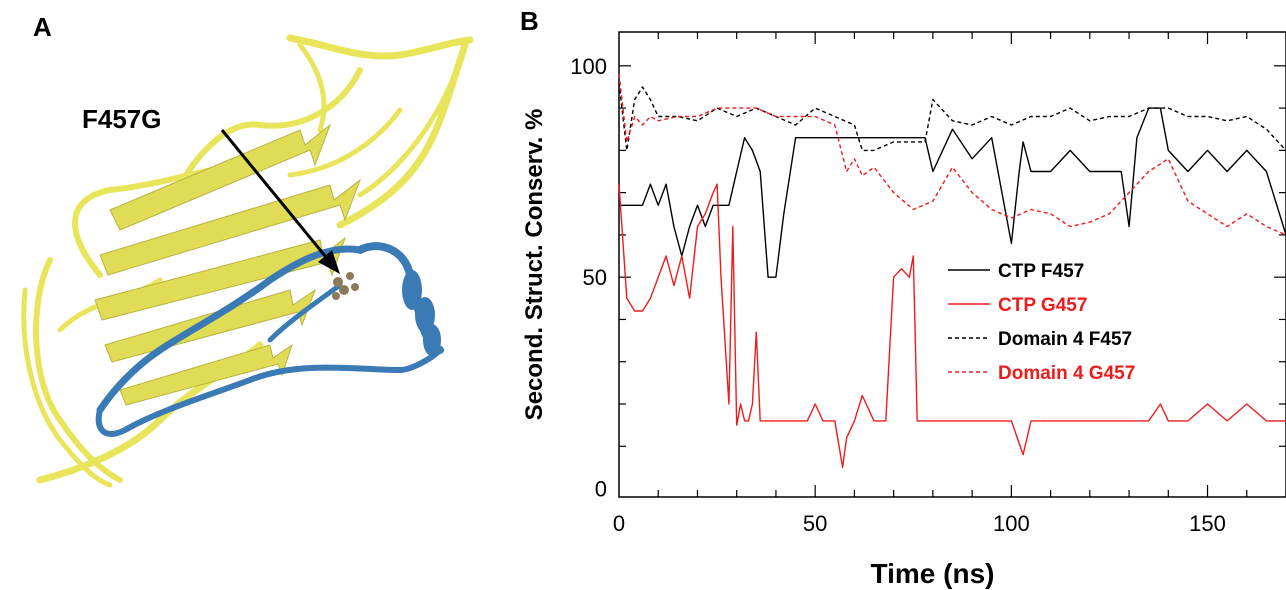 The image size is (1286, 590). What do you see at coordinates (815, 523) in the screenshot?
I see `x-tick-label: 50` at bounding box center [815, 523].